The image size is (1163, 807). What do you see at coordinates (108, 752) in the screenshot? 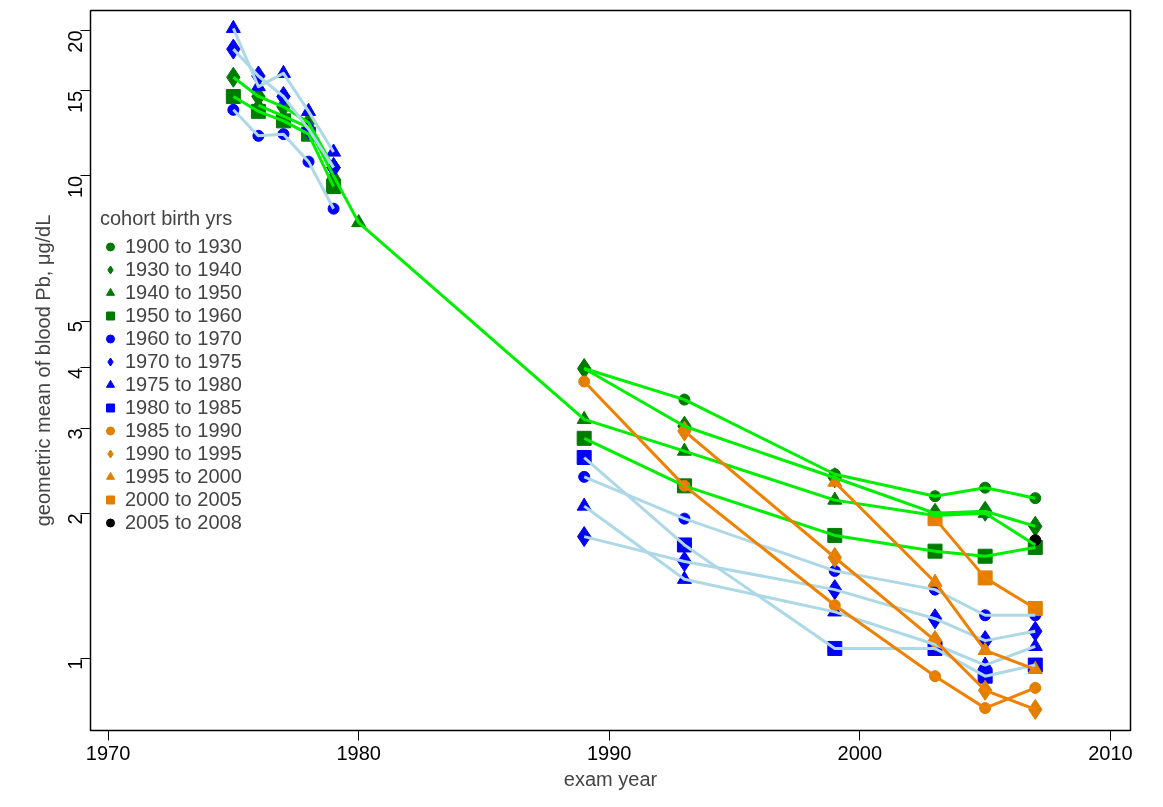
I see `x-tick-label: 1970` at bounding box center [108, 752].